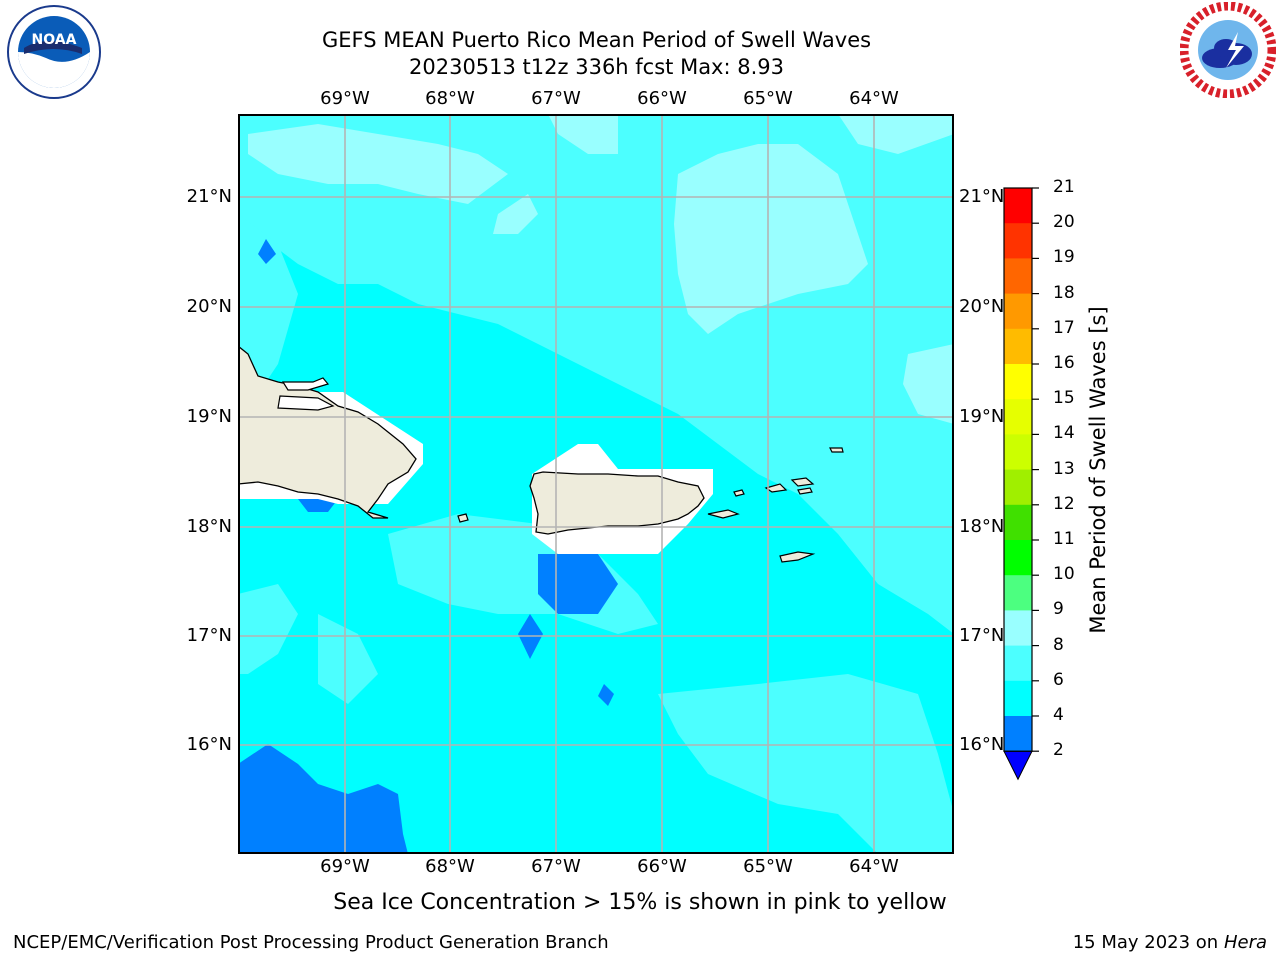 The height and width of the screenshot is (960, 1280). Describe the element at coordinates (1058, 750) in the screenshot. I see `colorbar-tick-label: 2` at that location.